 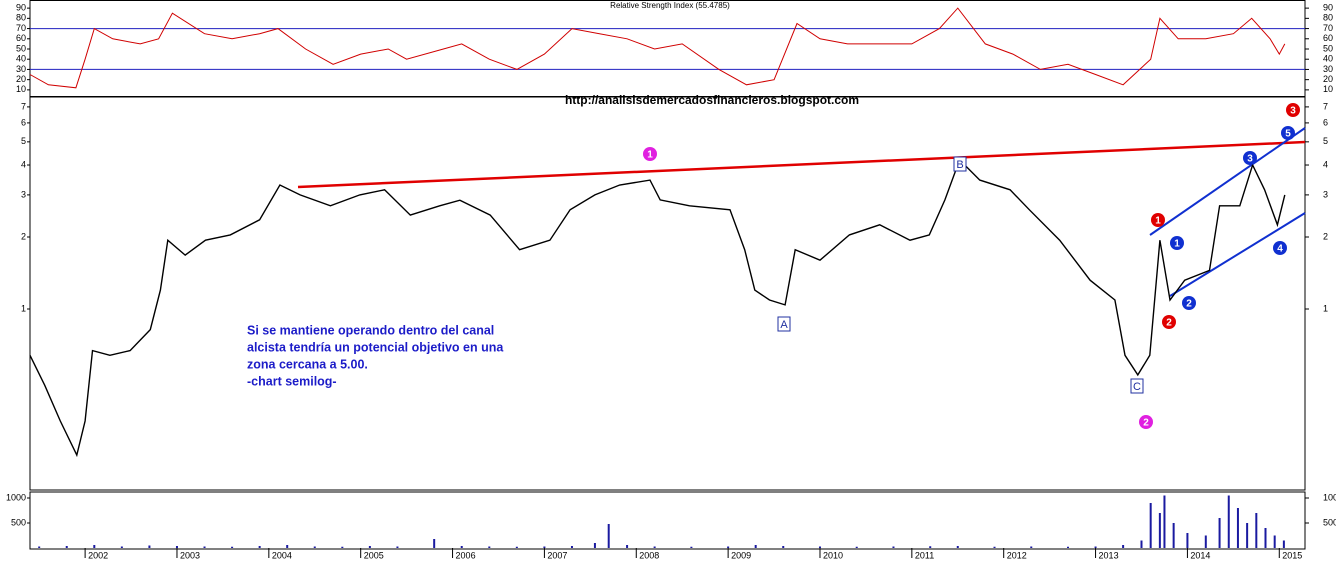 What do you see at coordinates (21, 38) in the screenshot?
I see `y-tick-label: 60` at bounding box center [21, 38].